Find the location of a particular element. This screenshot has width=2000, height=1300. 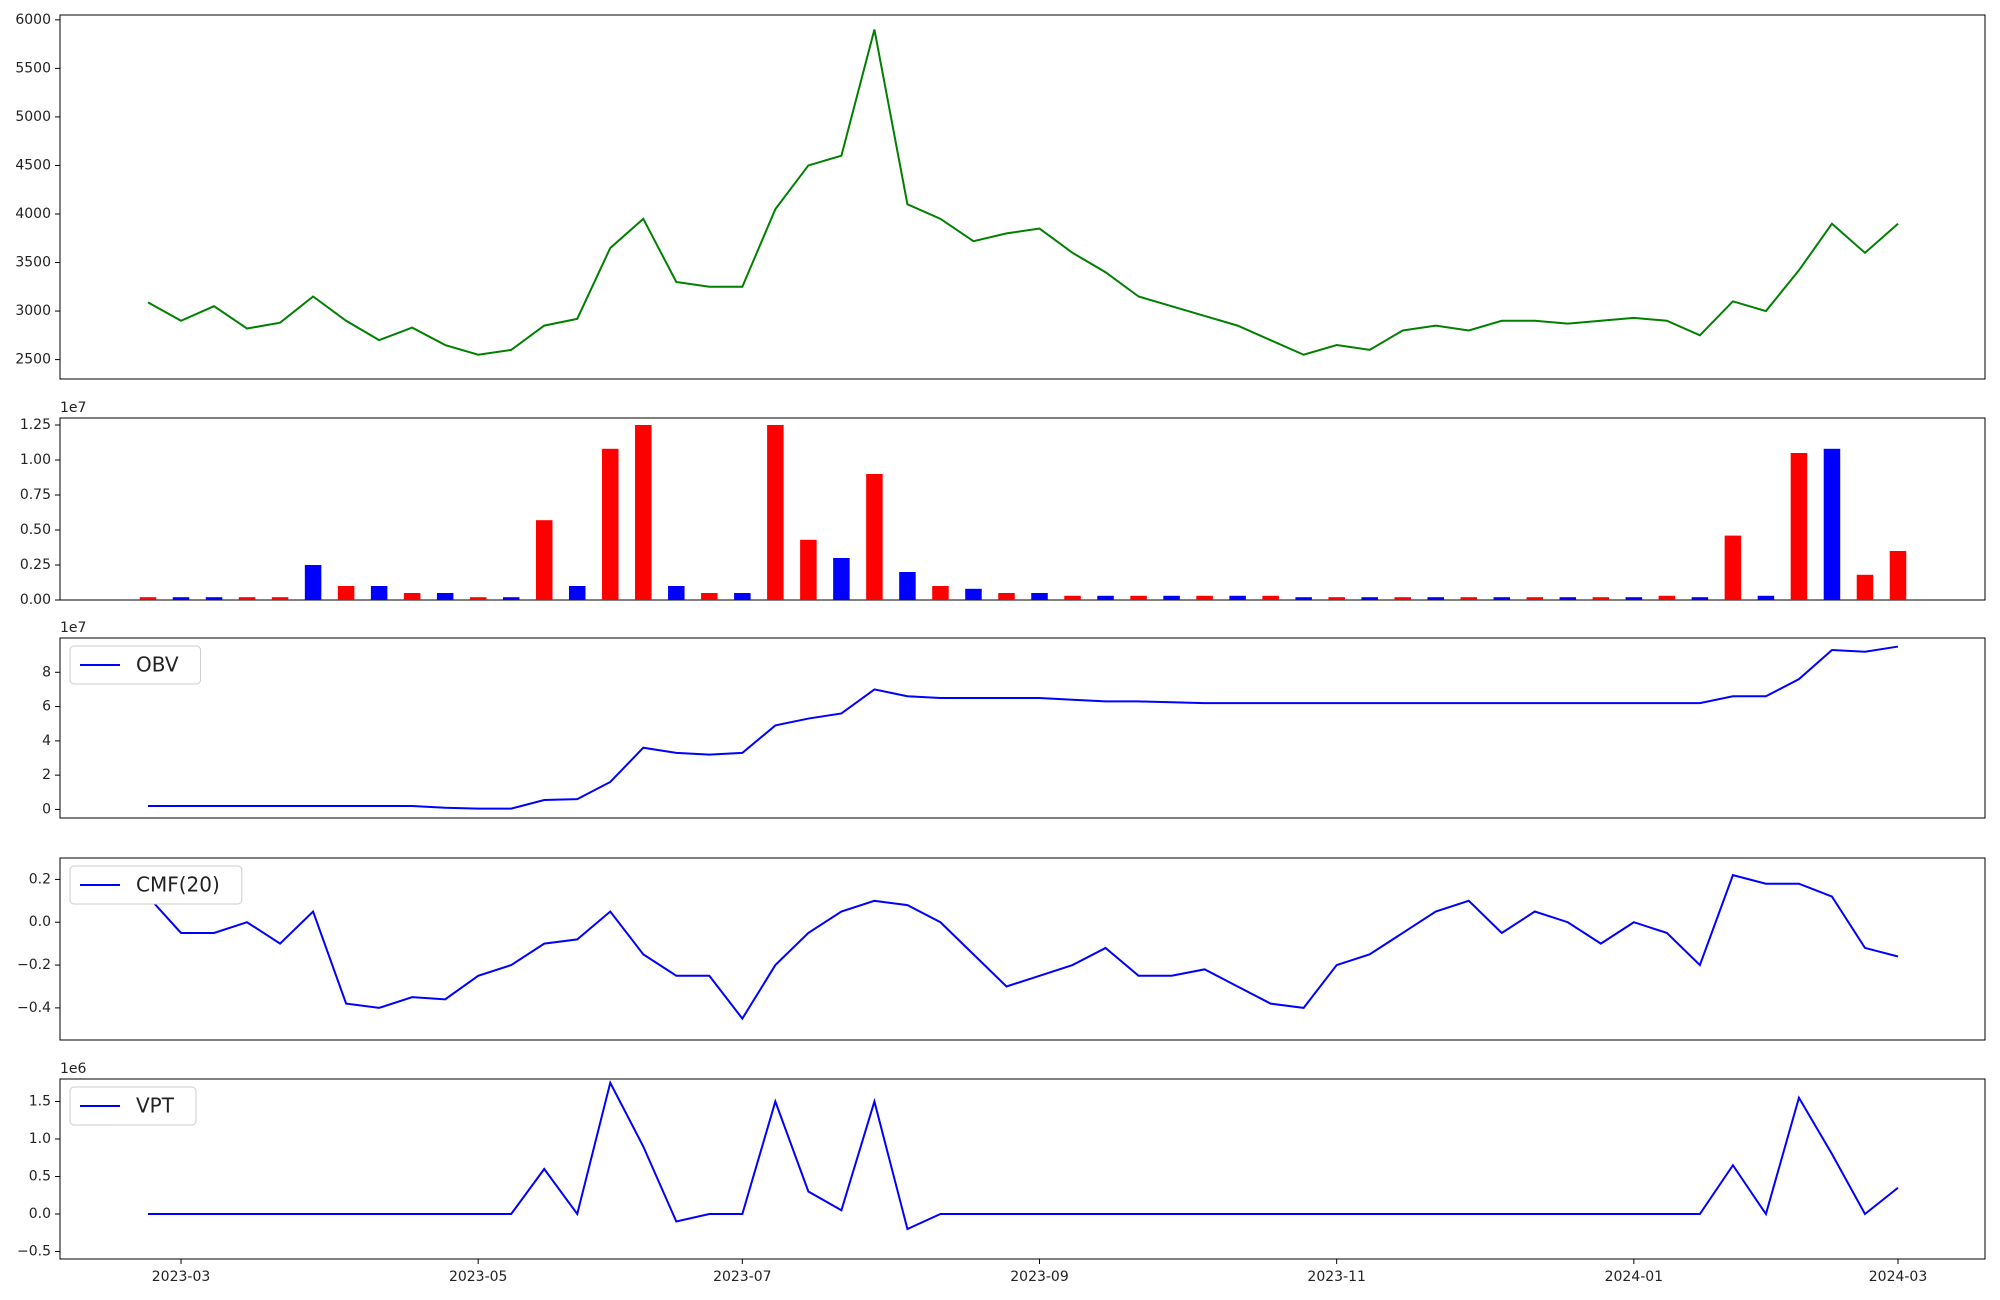

y-tick-label: 0.50 is located at coordinates (35, 530).